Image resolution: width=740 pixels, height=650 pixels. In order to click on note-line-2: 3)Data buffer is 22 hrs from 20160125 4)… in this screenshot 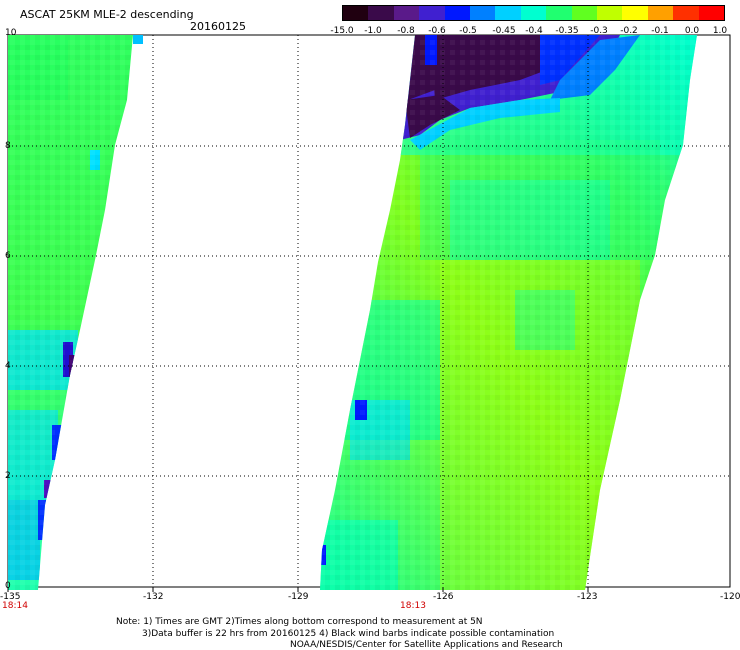, I will do `click(348, 634)`.